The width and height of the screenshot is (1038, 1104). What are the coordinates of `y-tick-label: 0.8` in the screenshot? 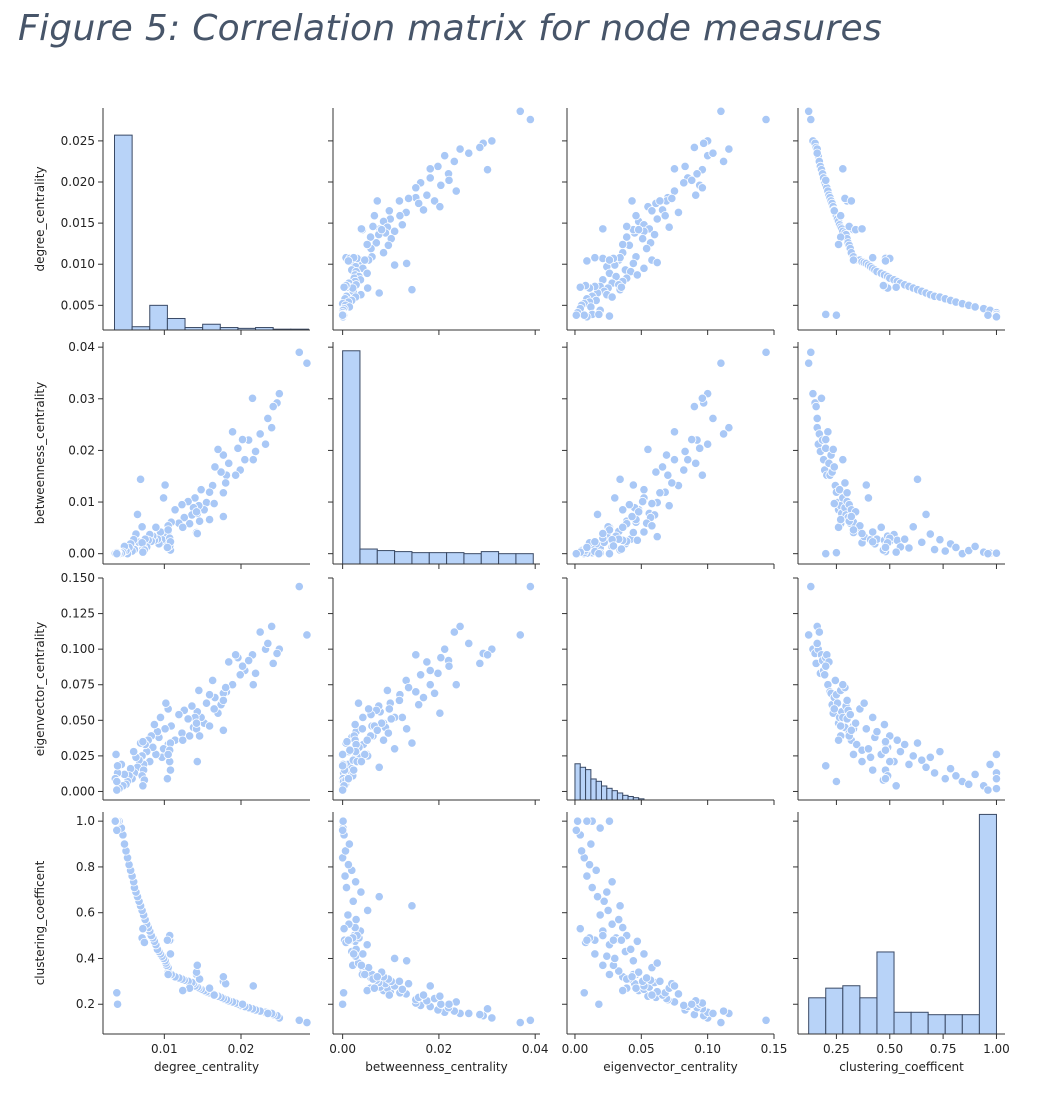 It's located at (85, 867).